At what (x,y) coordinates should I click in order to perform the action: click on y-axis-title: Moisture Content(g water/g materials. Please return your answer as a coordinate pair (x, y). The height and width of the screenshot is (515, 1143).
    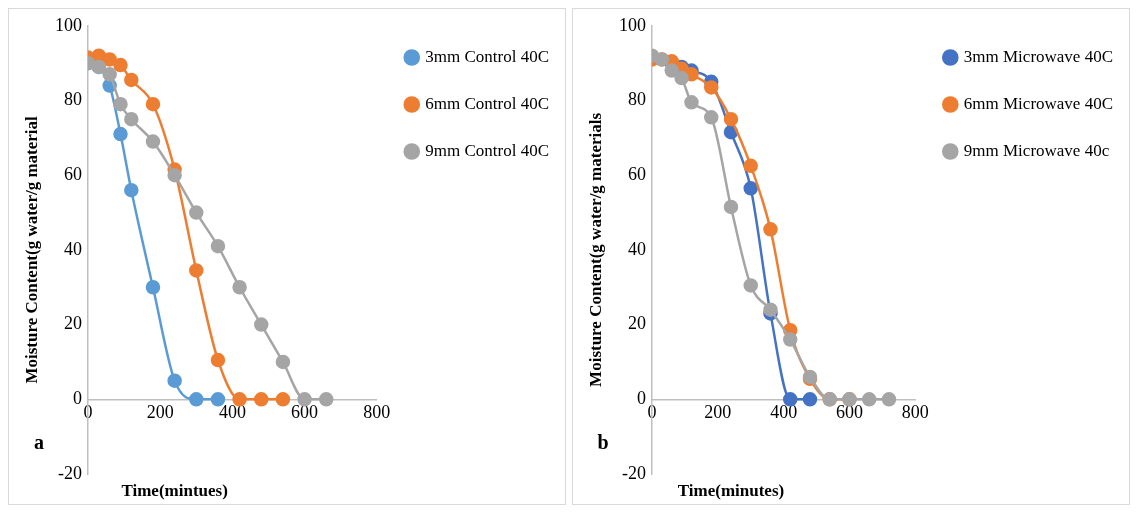
    Looking at the image, I should click on (596, 249).